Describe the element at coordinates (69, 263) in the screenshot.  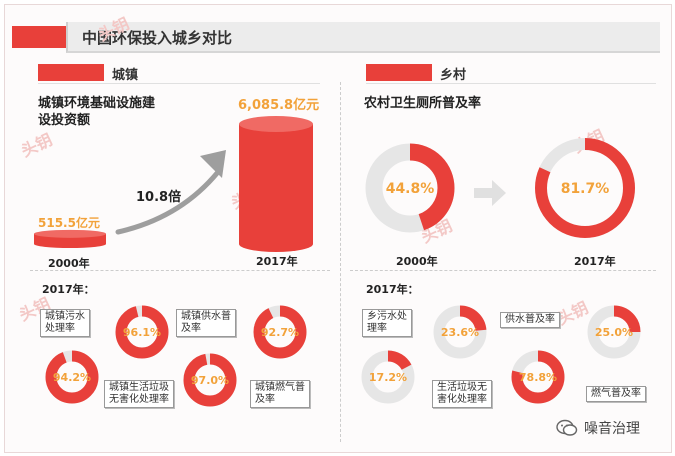
I see `year-2000-label: 2000年` at that location.